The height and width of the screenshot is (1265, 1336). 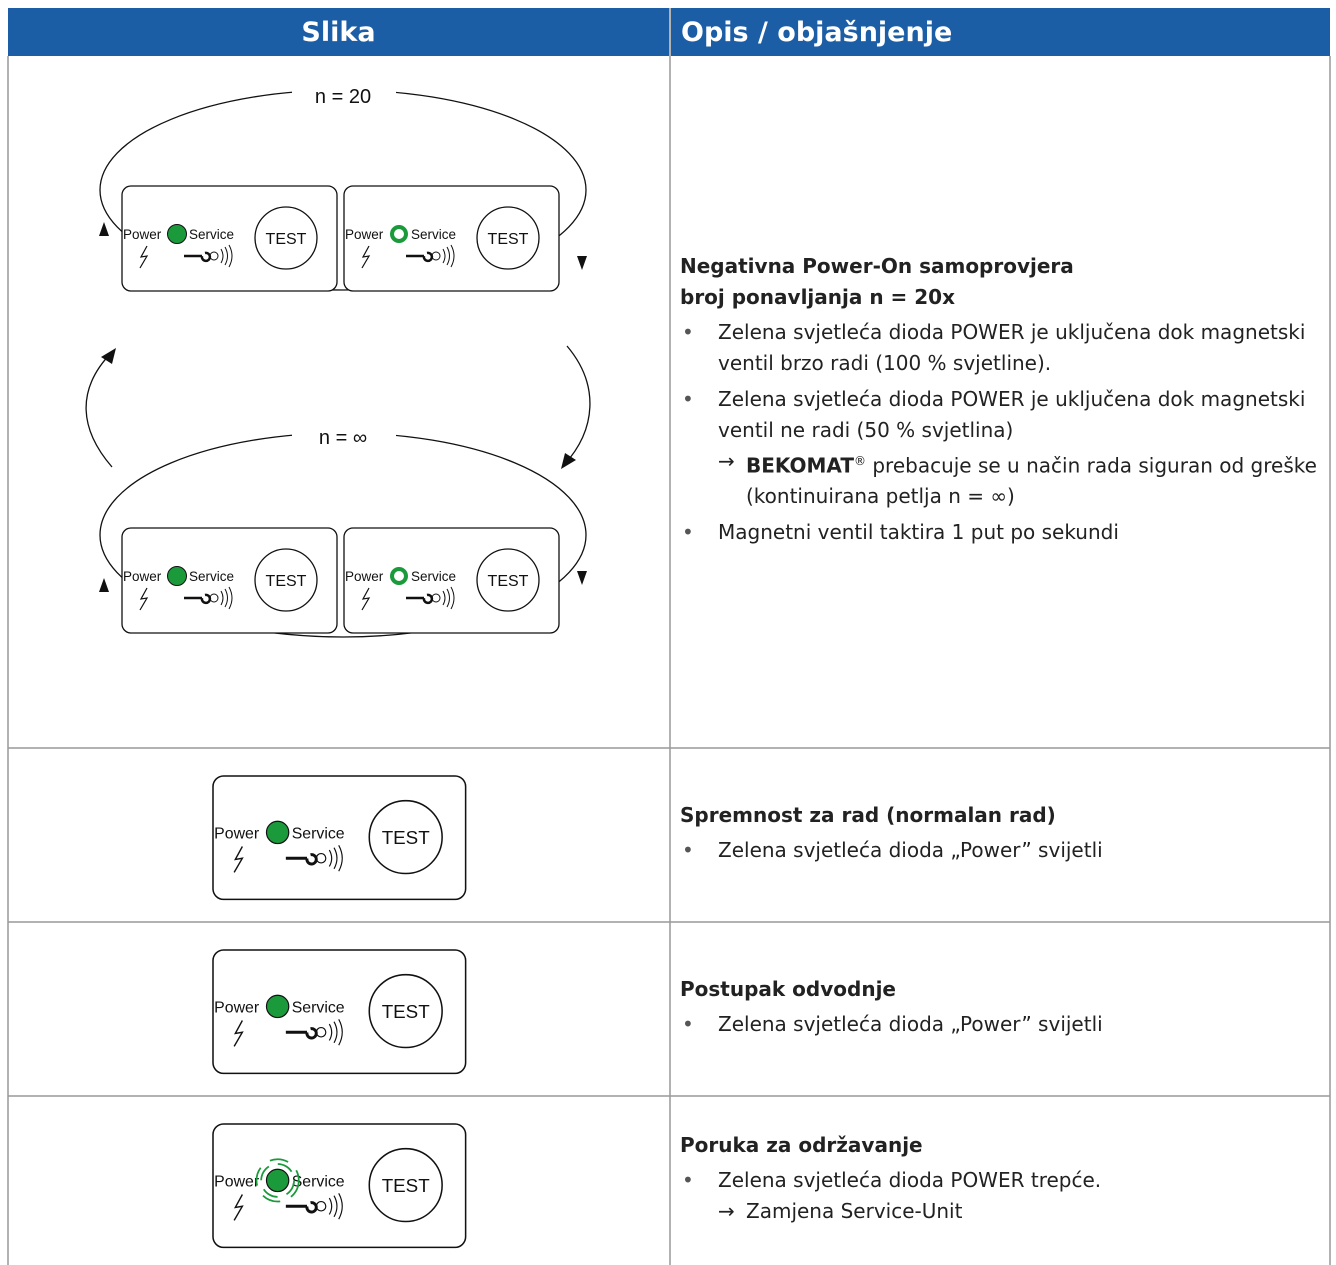 I want to click on bullet: Zelena svjetleća dioda „Power” svijetli, so click(x=1000, y=1024).